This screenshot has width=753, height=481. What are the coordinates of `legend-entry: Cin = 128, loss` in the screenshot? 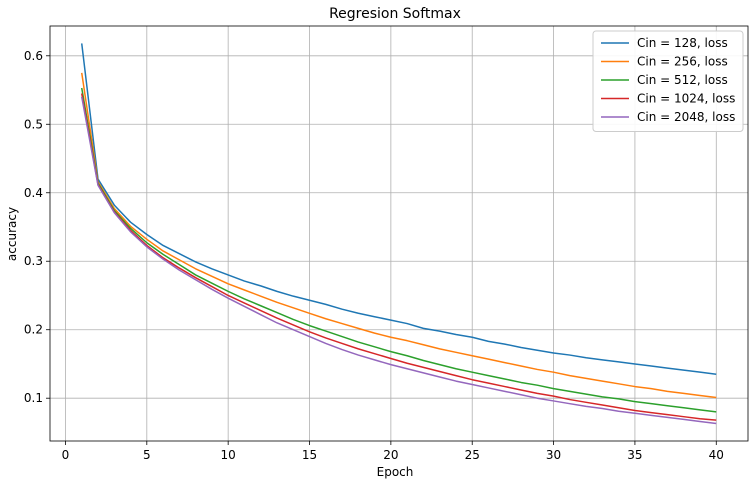 It's located at (682, 43).